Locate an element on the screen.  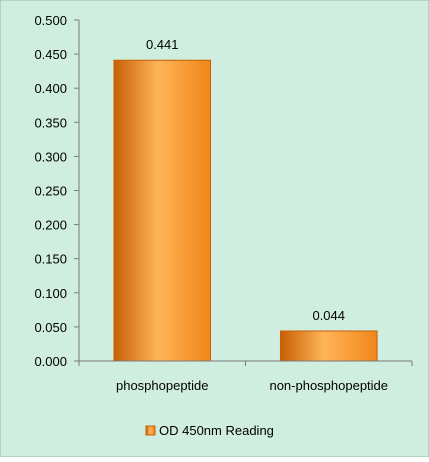
y-tick-label: 0.450 is located at coordinates (50, 54).